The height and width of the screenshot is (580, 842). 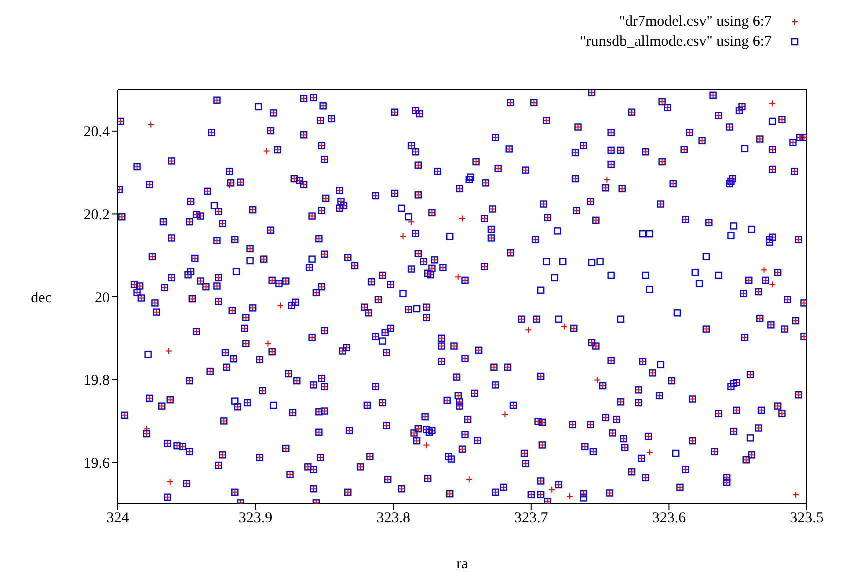 I want to click on x-tick-label: 323.8, so click(x=393, y=518).